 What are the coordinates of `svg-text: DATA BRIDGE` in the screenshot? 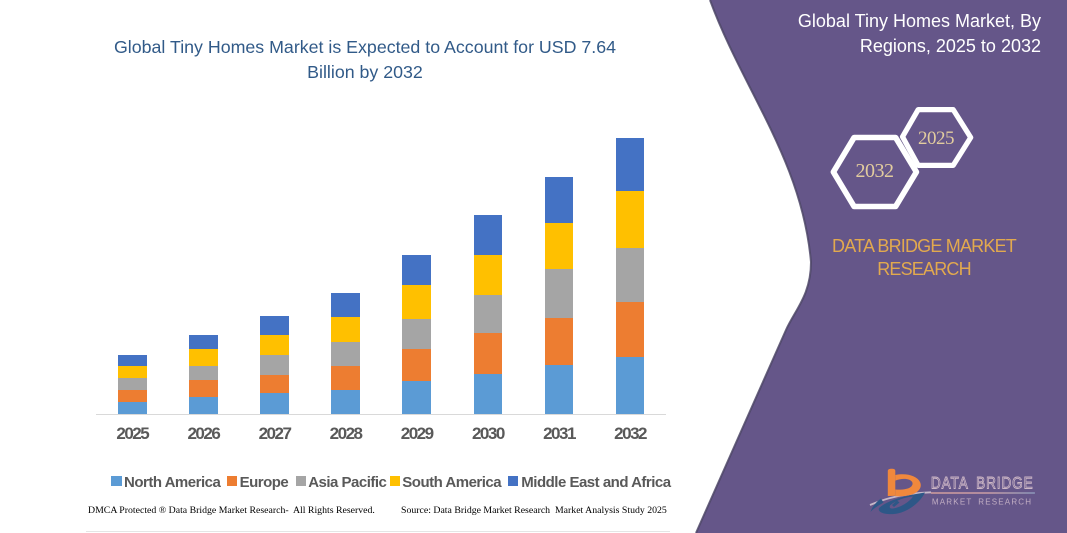 It's located at (982, 483).